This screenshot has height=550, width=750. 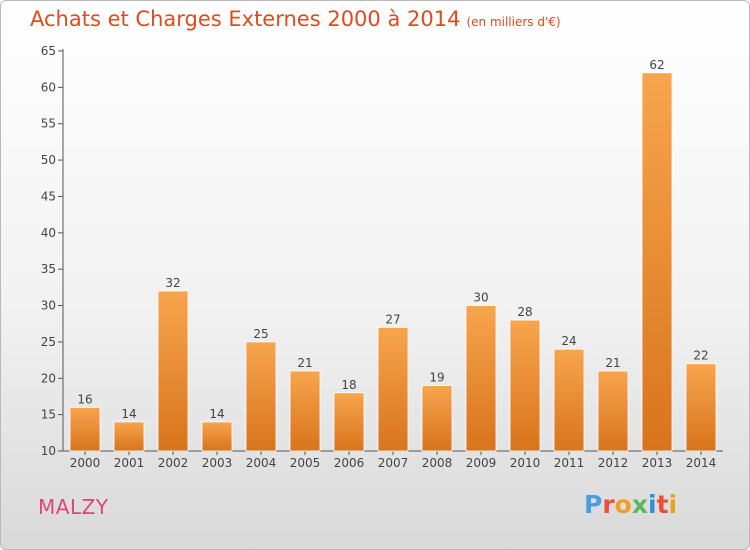 What do you see at coordinates (393, 463) in the screenshot?
I see `x-tick-label: 2007` at bounding box center [393, 463].